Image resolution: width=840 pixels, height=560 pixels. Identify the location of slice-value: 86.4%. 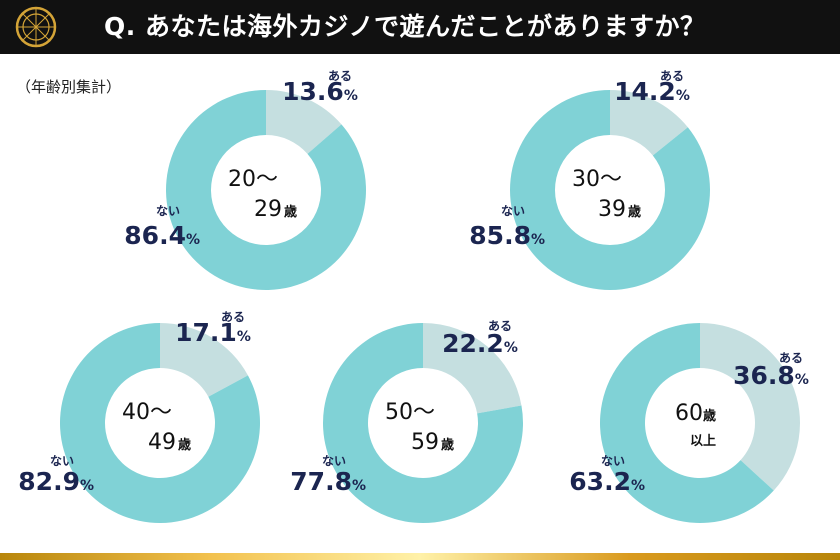
(162, 235).